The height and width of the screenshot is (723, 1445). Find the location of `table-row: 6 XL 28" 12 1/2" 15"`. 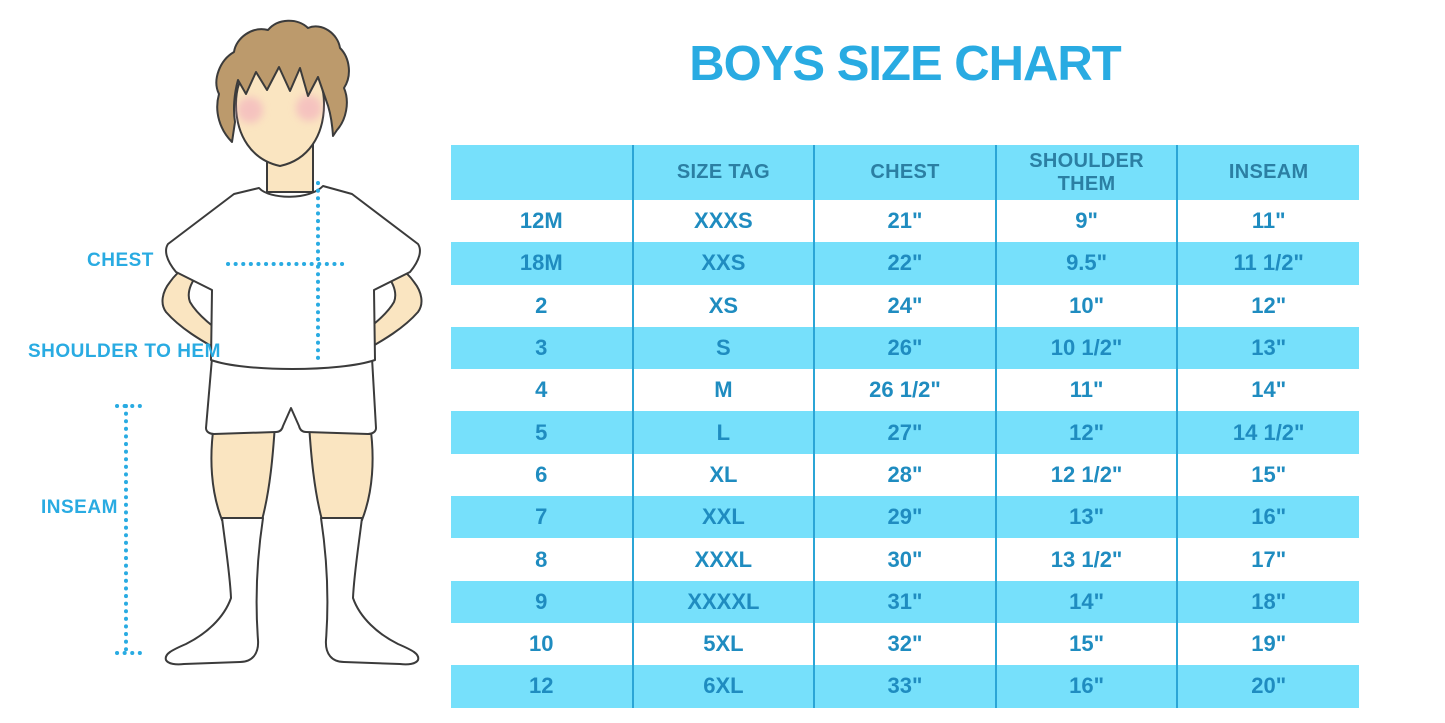

table-row: 6 XL 28" 12 1/2" 15" is located at coordinates (905, 475).